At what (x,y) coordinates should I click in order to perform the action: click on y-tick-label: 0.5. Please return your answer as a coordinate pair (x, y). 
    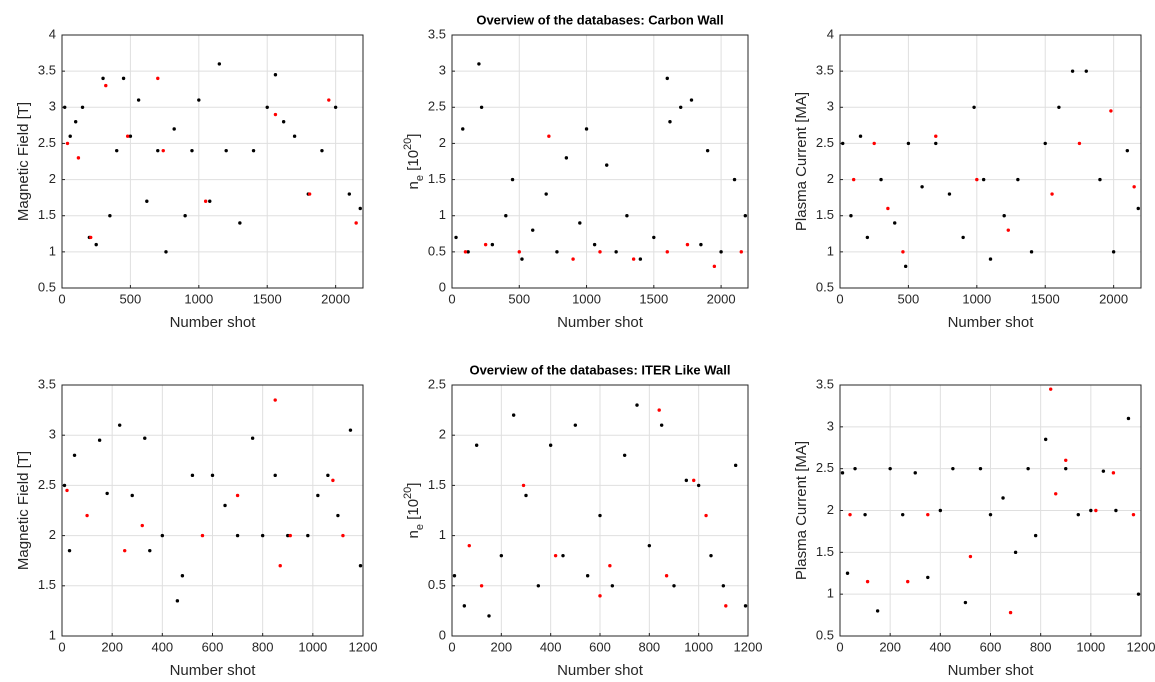
    Looking at the image, I should click on (437, 250).